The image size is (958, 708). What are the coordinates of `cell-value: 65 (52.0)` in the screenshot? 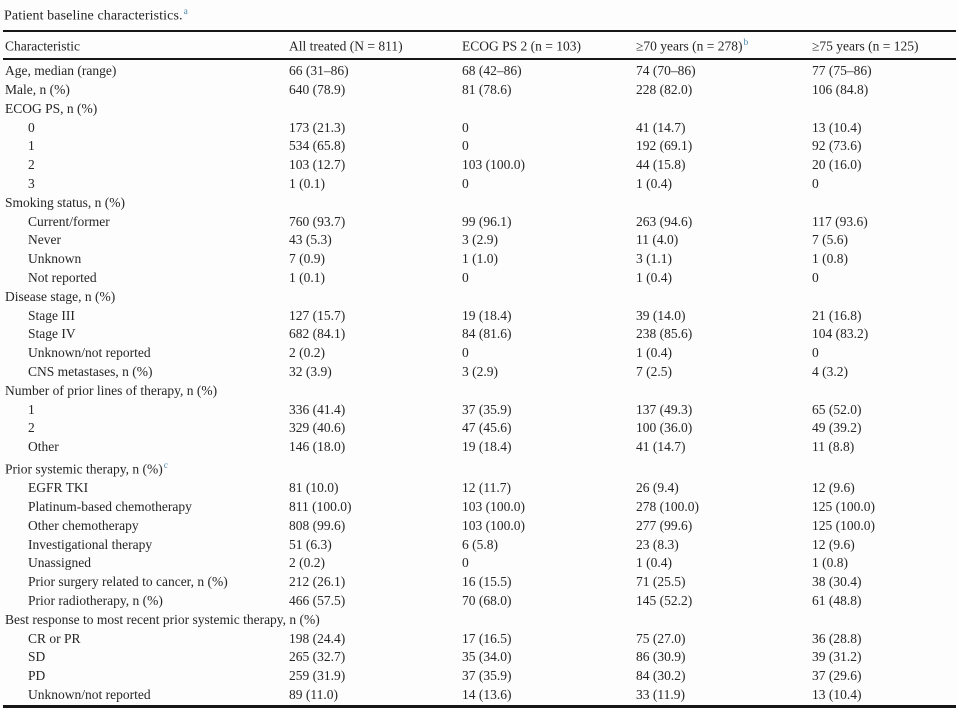 It's located at (837, 409).